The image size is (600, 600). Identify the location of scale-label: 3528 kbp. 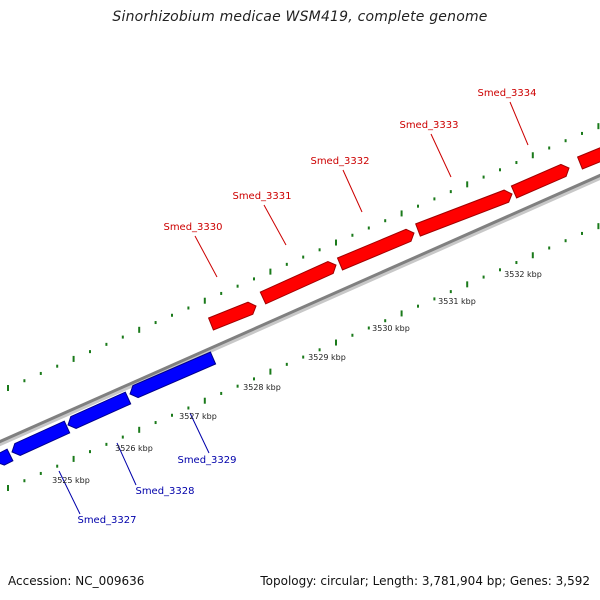
(262, 387).